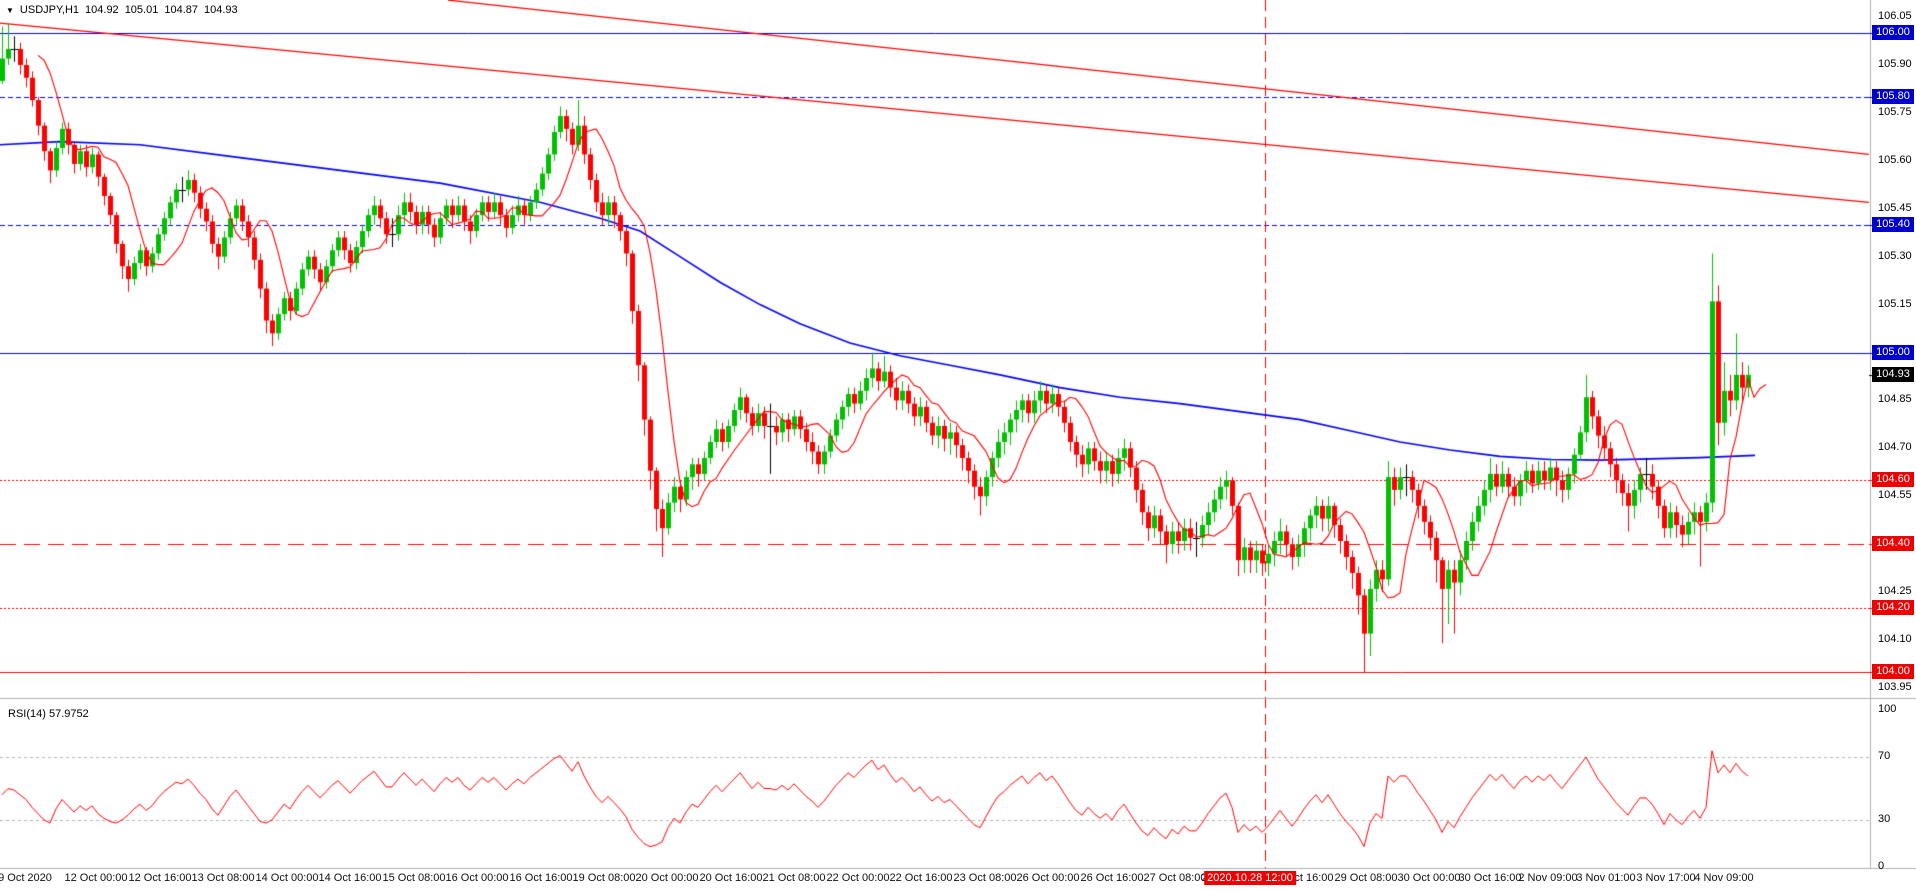 The width and height of the screenshot is (1916, 891). What do you see at coordinates (731, 878) in the screenshot?
I see `time-axis-label: 20 Oct 16:00` at bounding box center [731, 878].